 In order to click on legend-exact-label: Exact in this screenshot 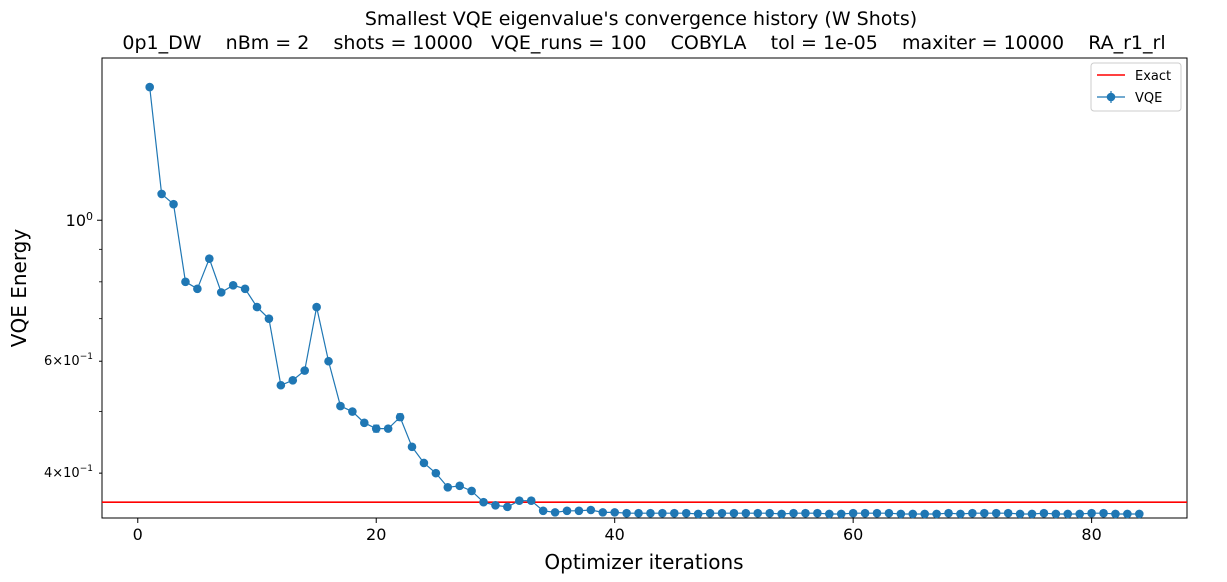, I will do `click(1153, 76)`.